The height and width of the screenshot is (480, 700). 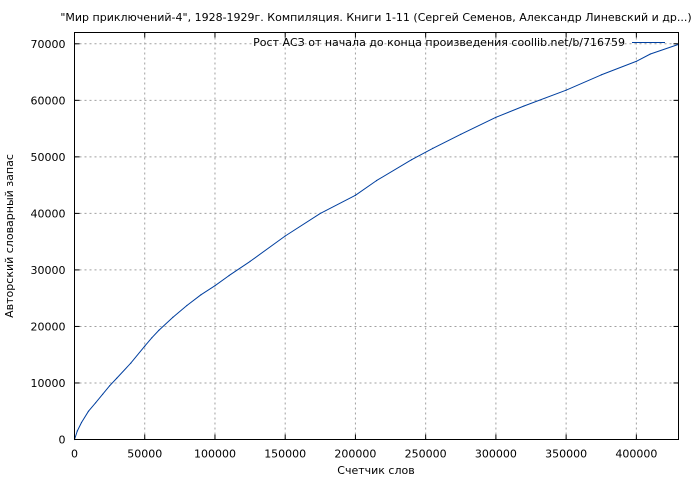 What do you see at coordinates (48, 270) in the screenshot?
I see `y-tick-label: 30000` at bounding box center [48, 270].